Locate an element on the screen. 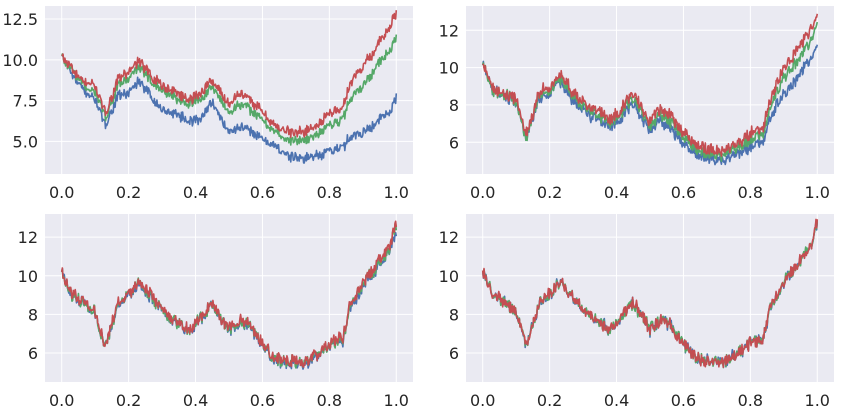 This screenshot has width=843, height=411. y-tick-label: 10.0 is located at coordinates (20, 60).